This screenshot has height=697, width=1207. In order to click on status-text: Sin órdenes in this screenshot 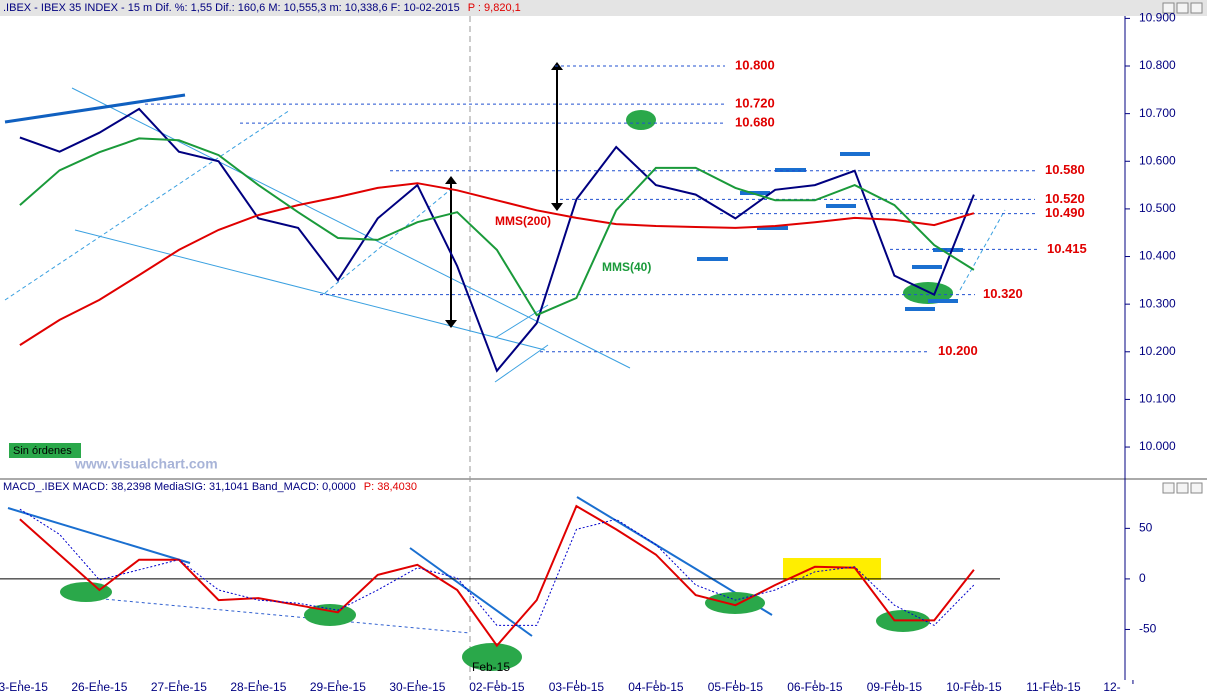, I will do `click(42, 451)`.